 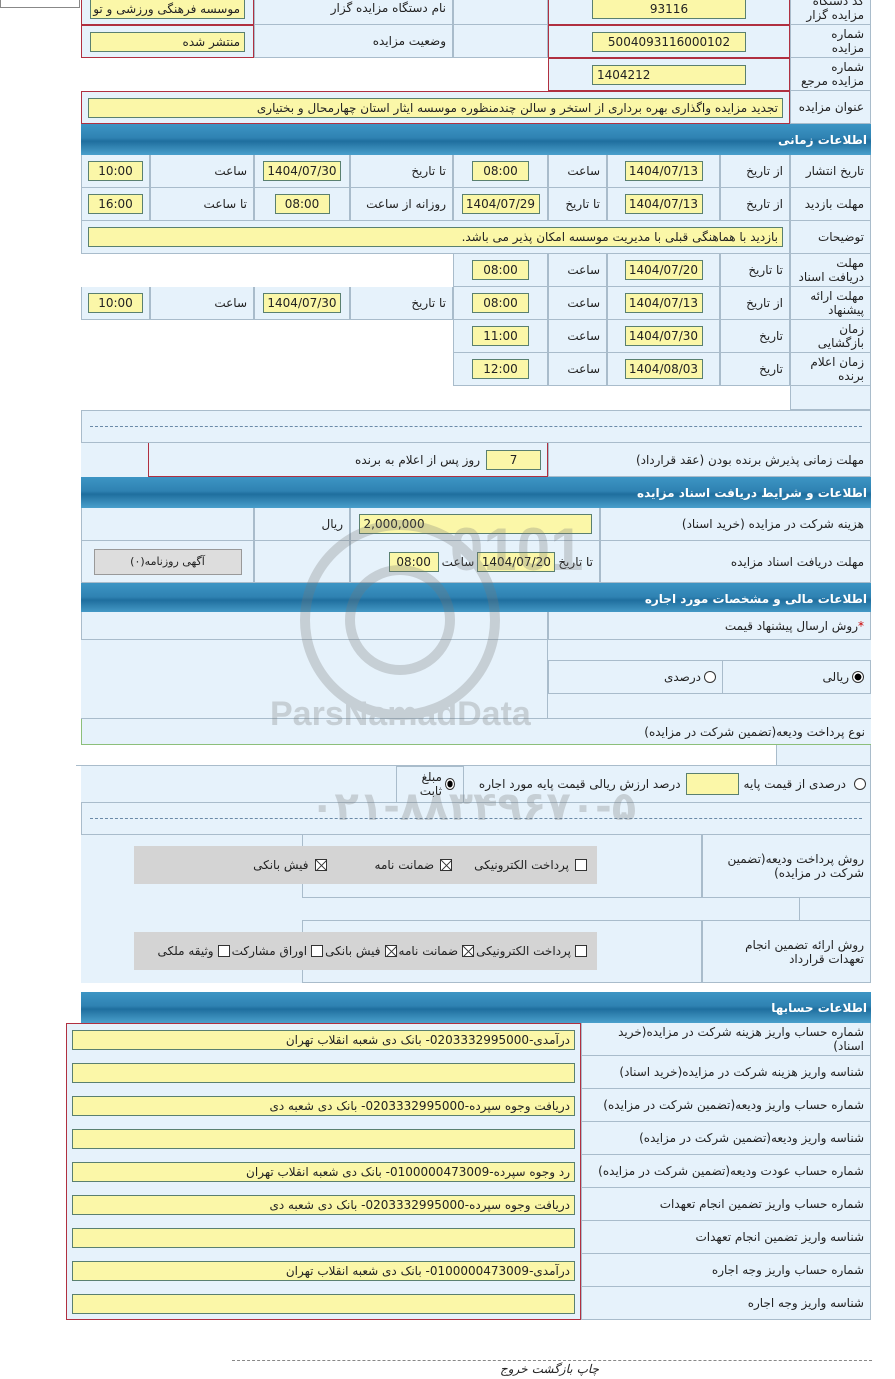 What do you see at coordinates (302, 303) in the screenshot?
I see `offer-to-date: 1404/07/30` at bounding box center [302, 303].